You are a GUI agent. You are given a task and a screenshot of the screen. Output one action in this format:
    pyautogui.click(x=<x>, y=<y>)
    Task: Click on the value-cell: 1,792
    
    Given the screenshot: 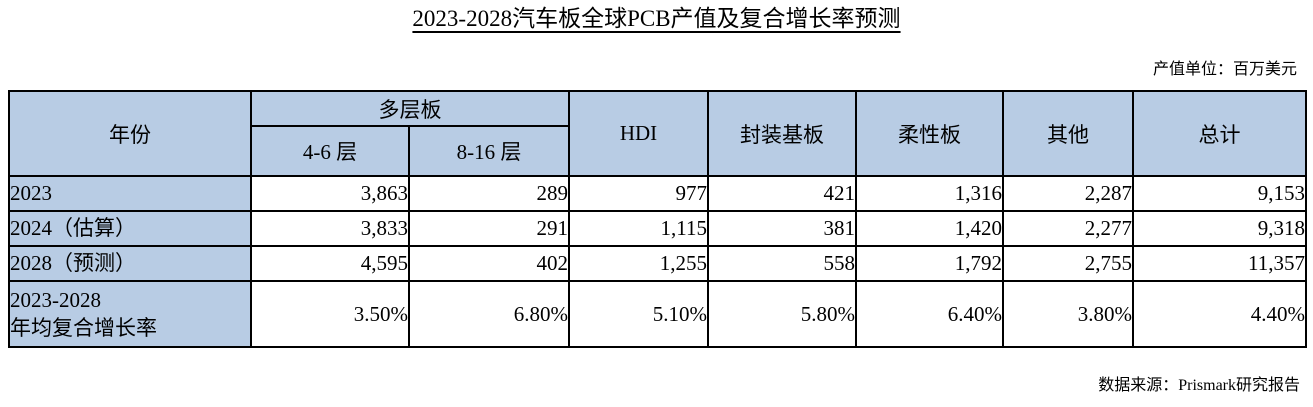 What is the action you would take?
    pyautogui.click(x=929, y=263)
    